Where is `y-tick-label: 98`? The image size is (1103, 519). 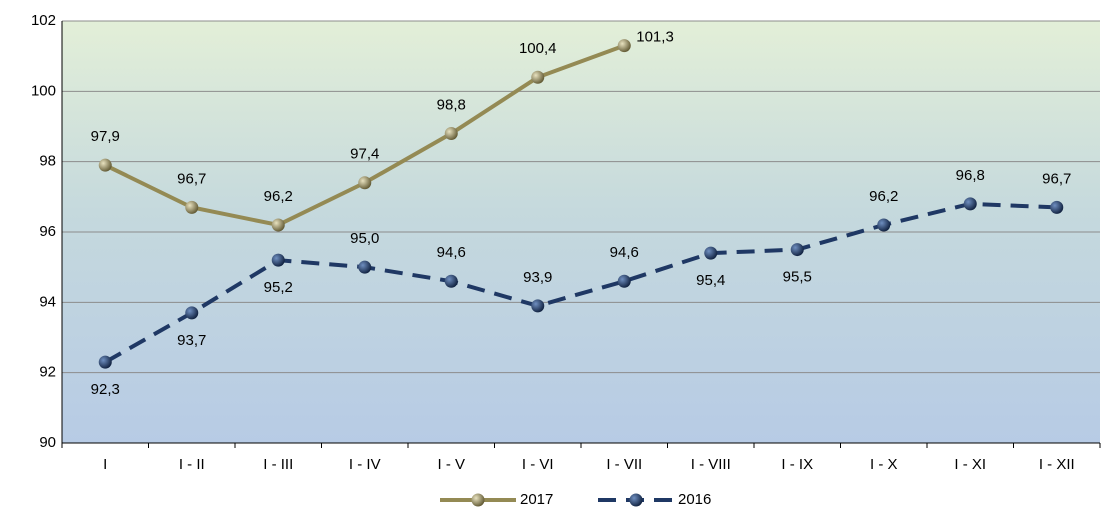 y-tick-label: 98 is located at coordinates (47, 161).